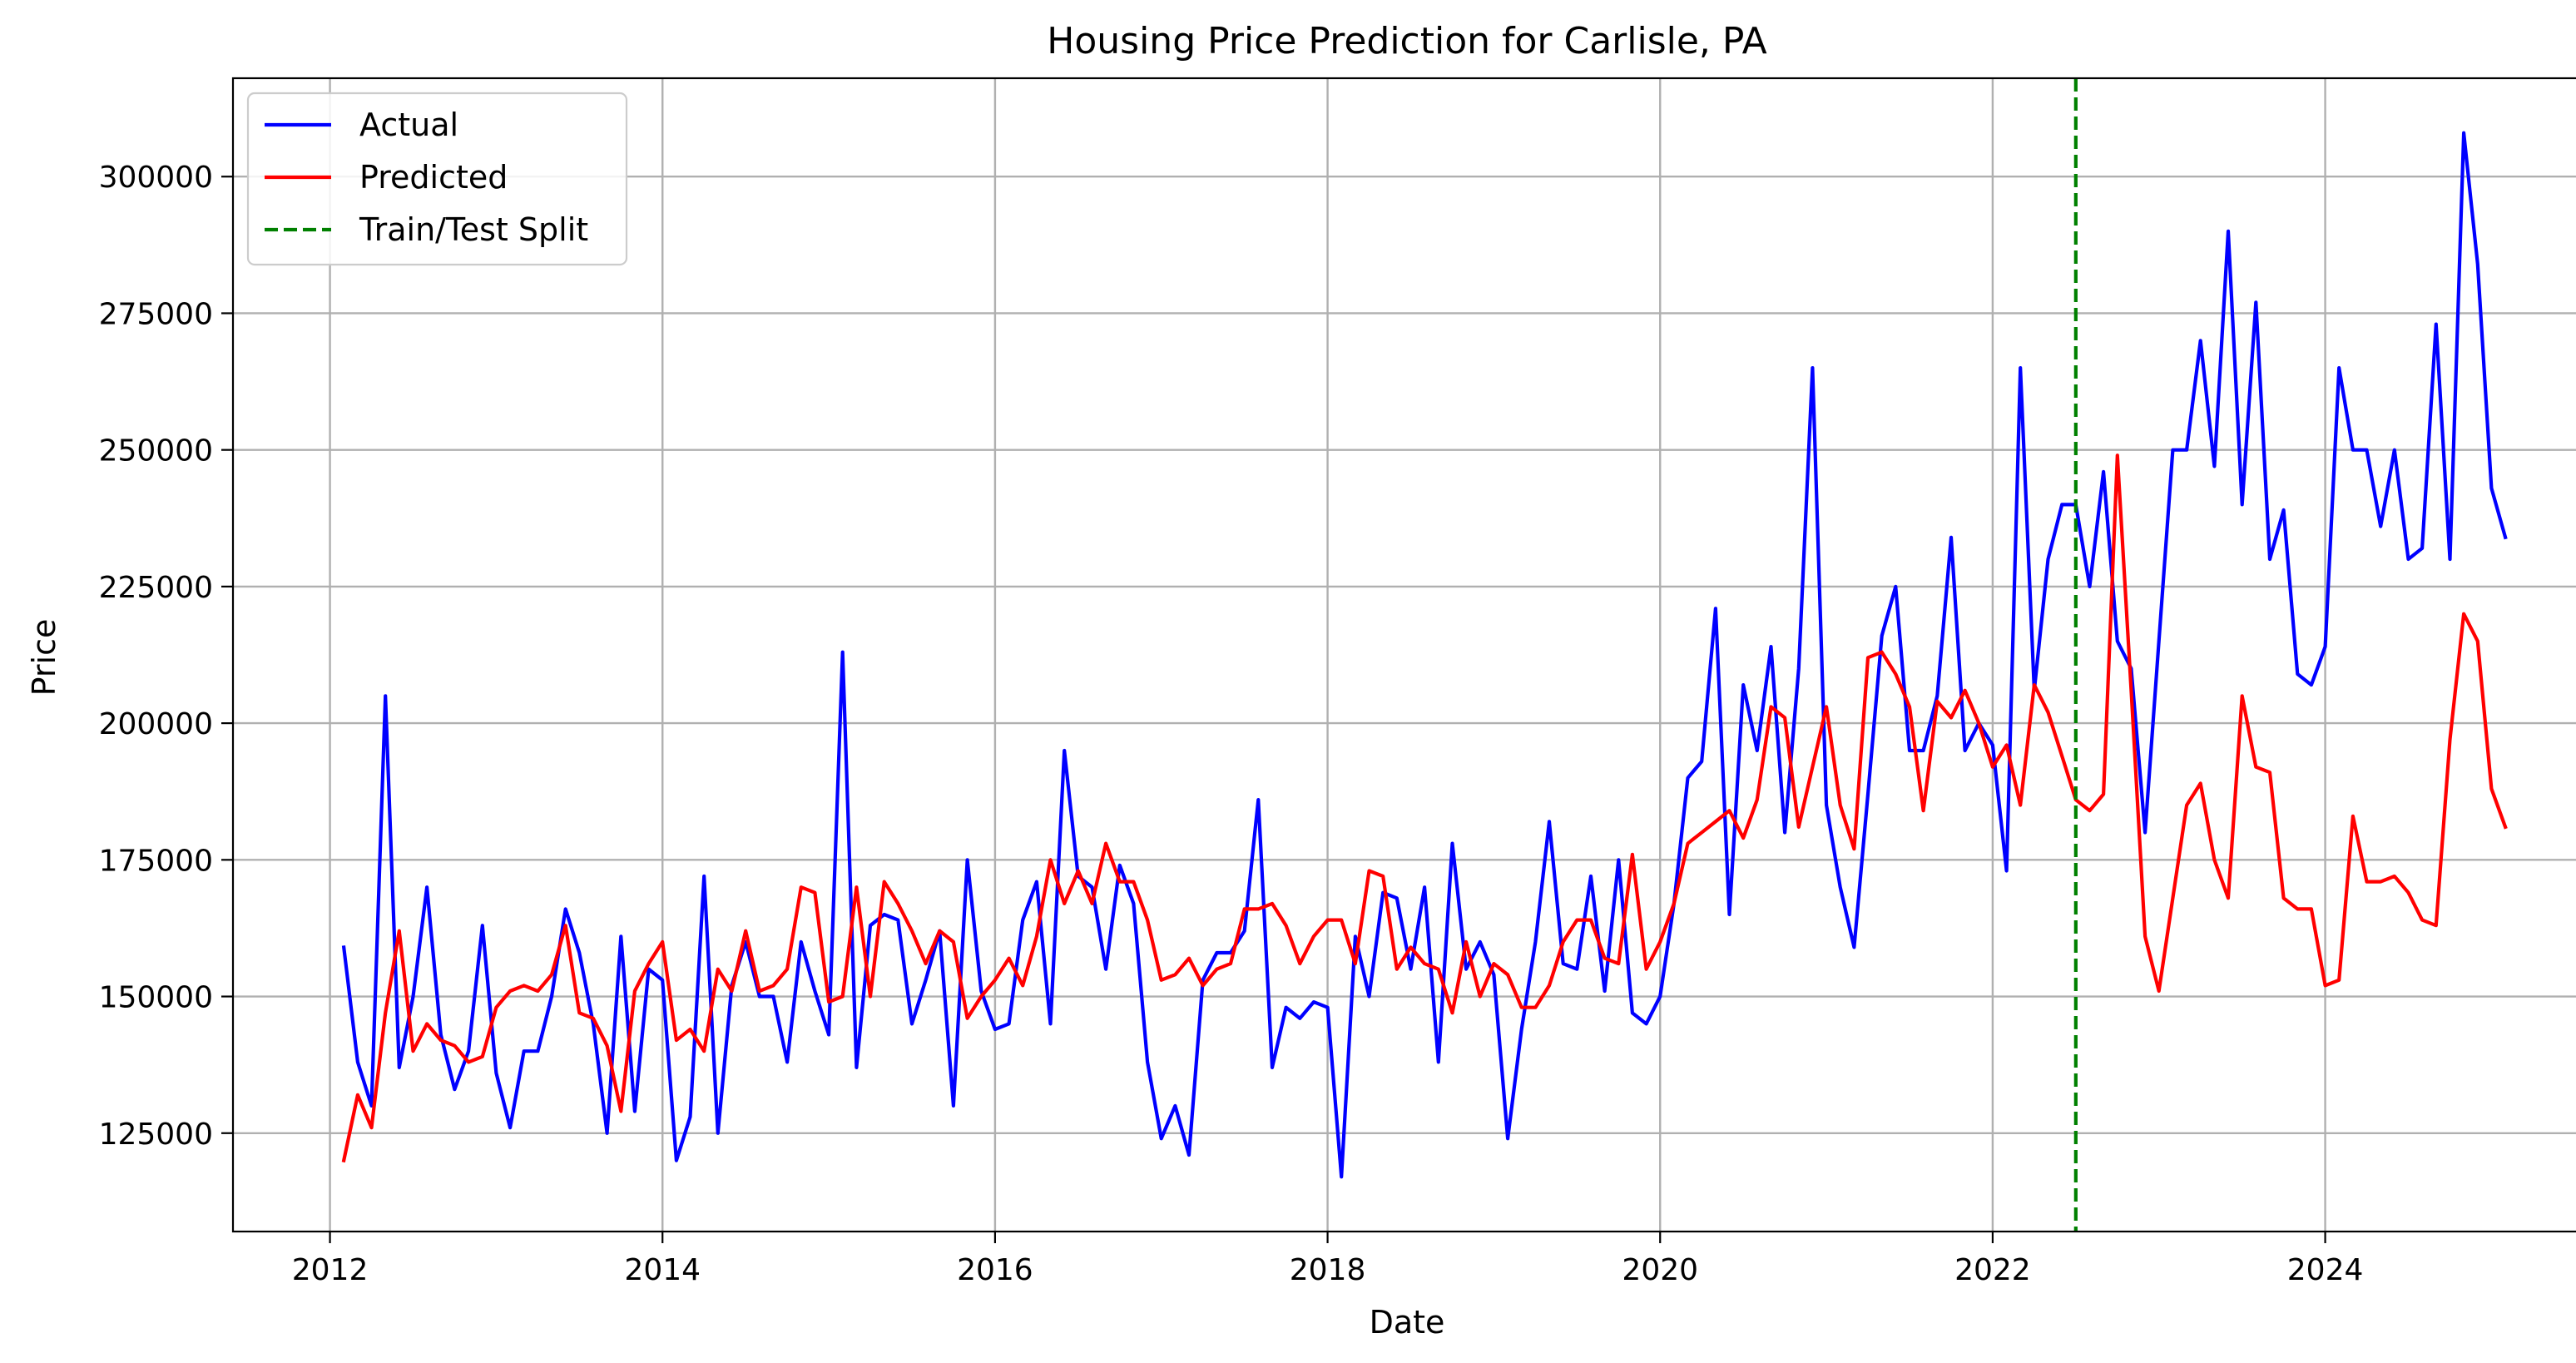  I want to click on y-tick-label: 200000, so click(156, 724).